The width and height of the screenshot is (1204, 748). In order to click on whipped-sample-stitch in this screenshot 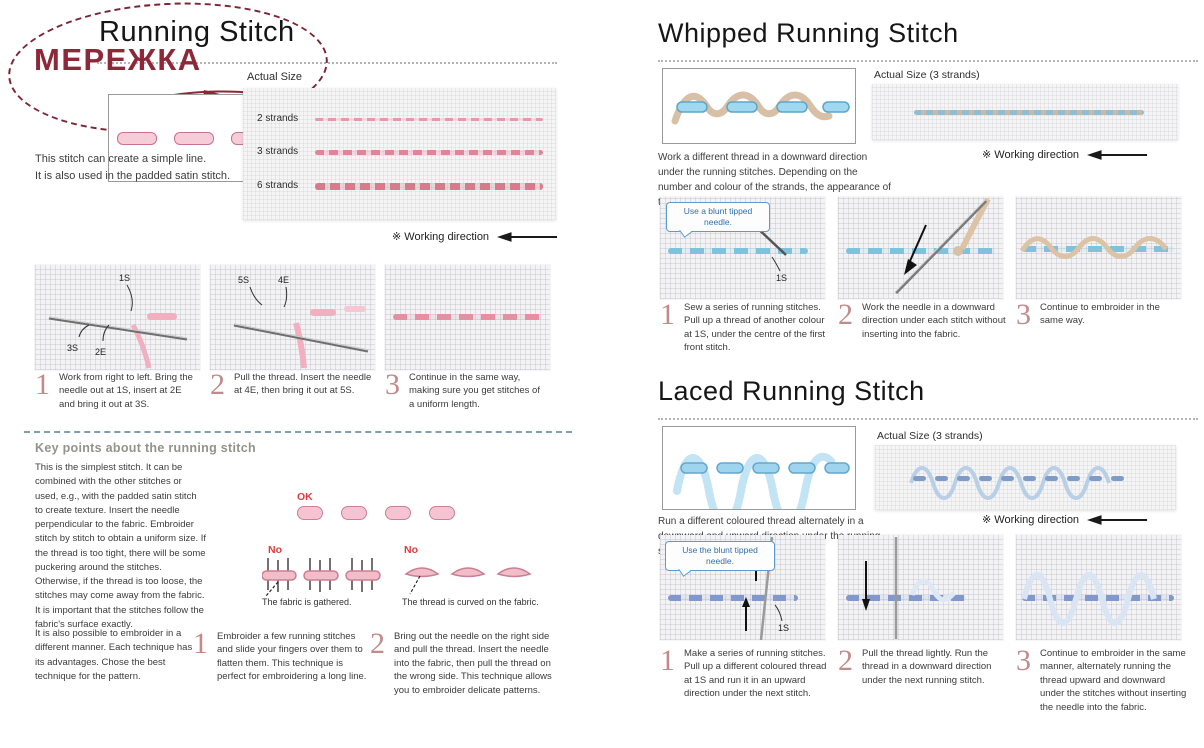, I will do `click(1029, 112)`.